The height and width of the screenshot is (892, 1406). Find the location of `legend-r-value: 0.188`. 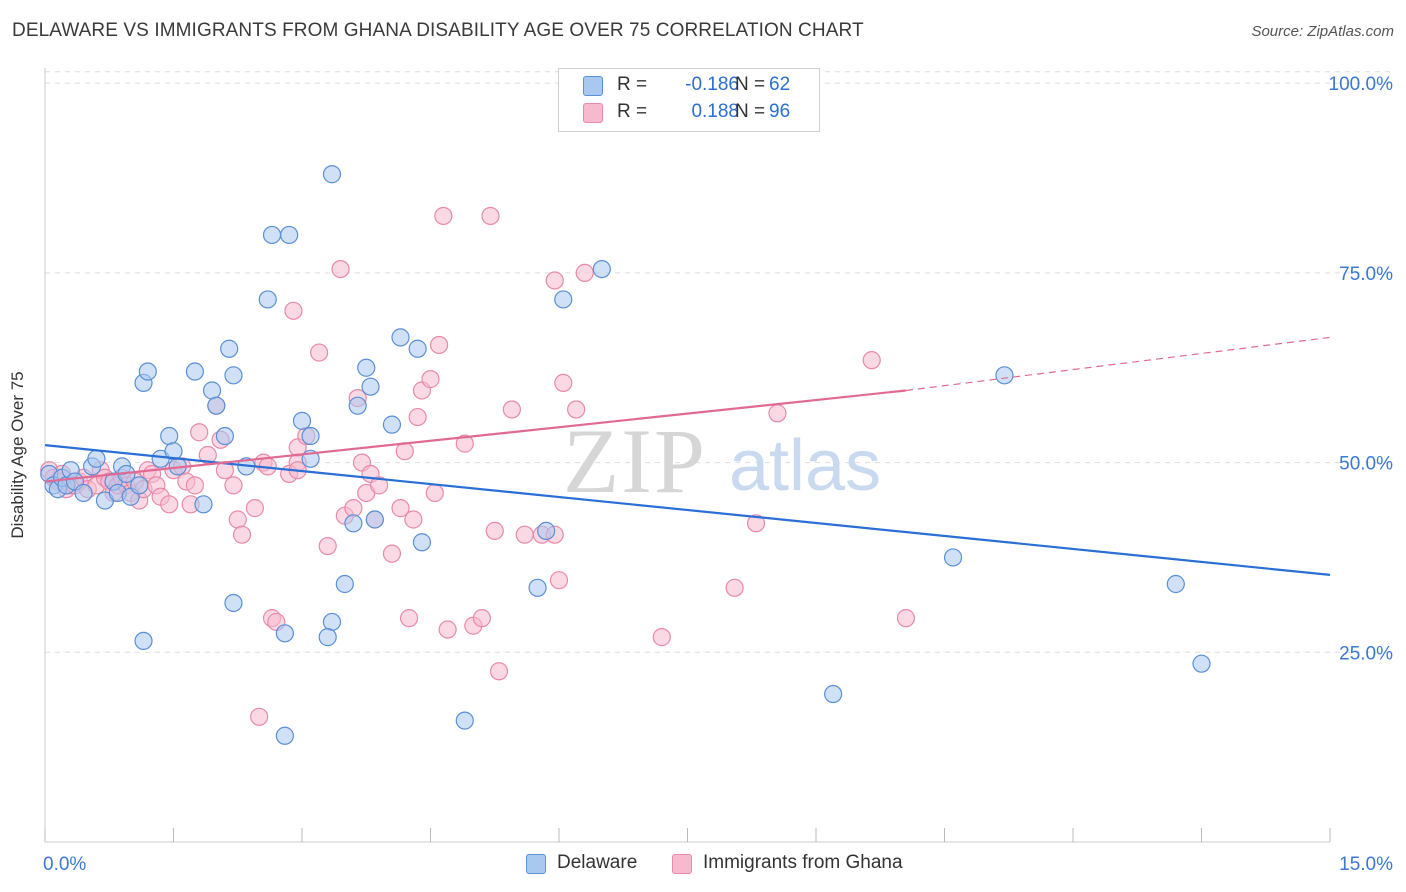

legend-r-value: 0.188 is located at coordinates (715, 111).